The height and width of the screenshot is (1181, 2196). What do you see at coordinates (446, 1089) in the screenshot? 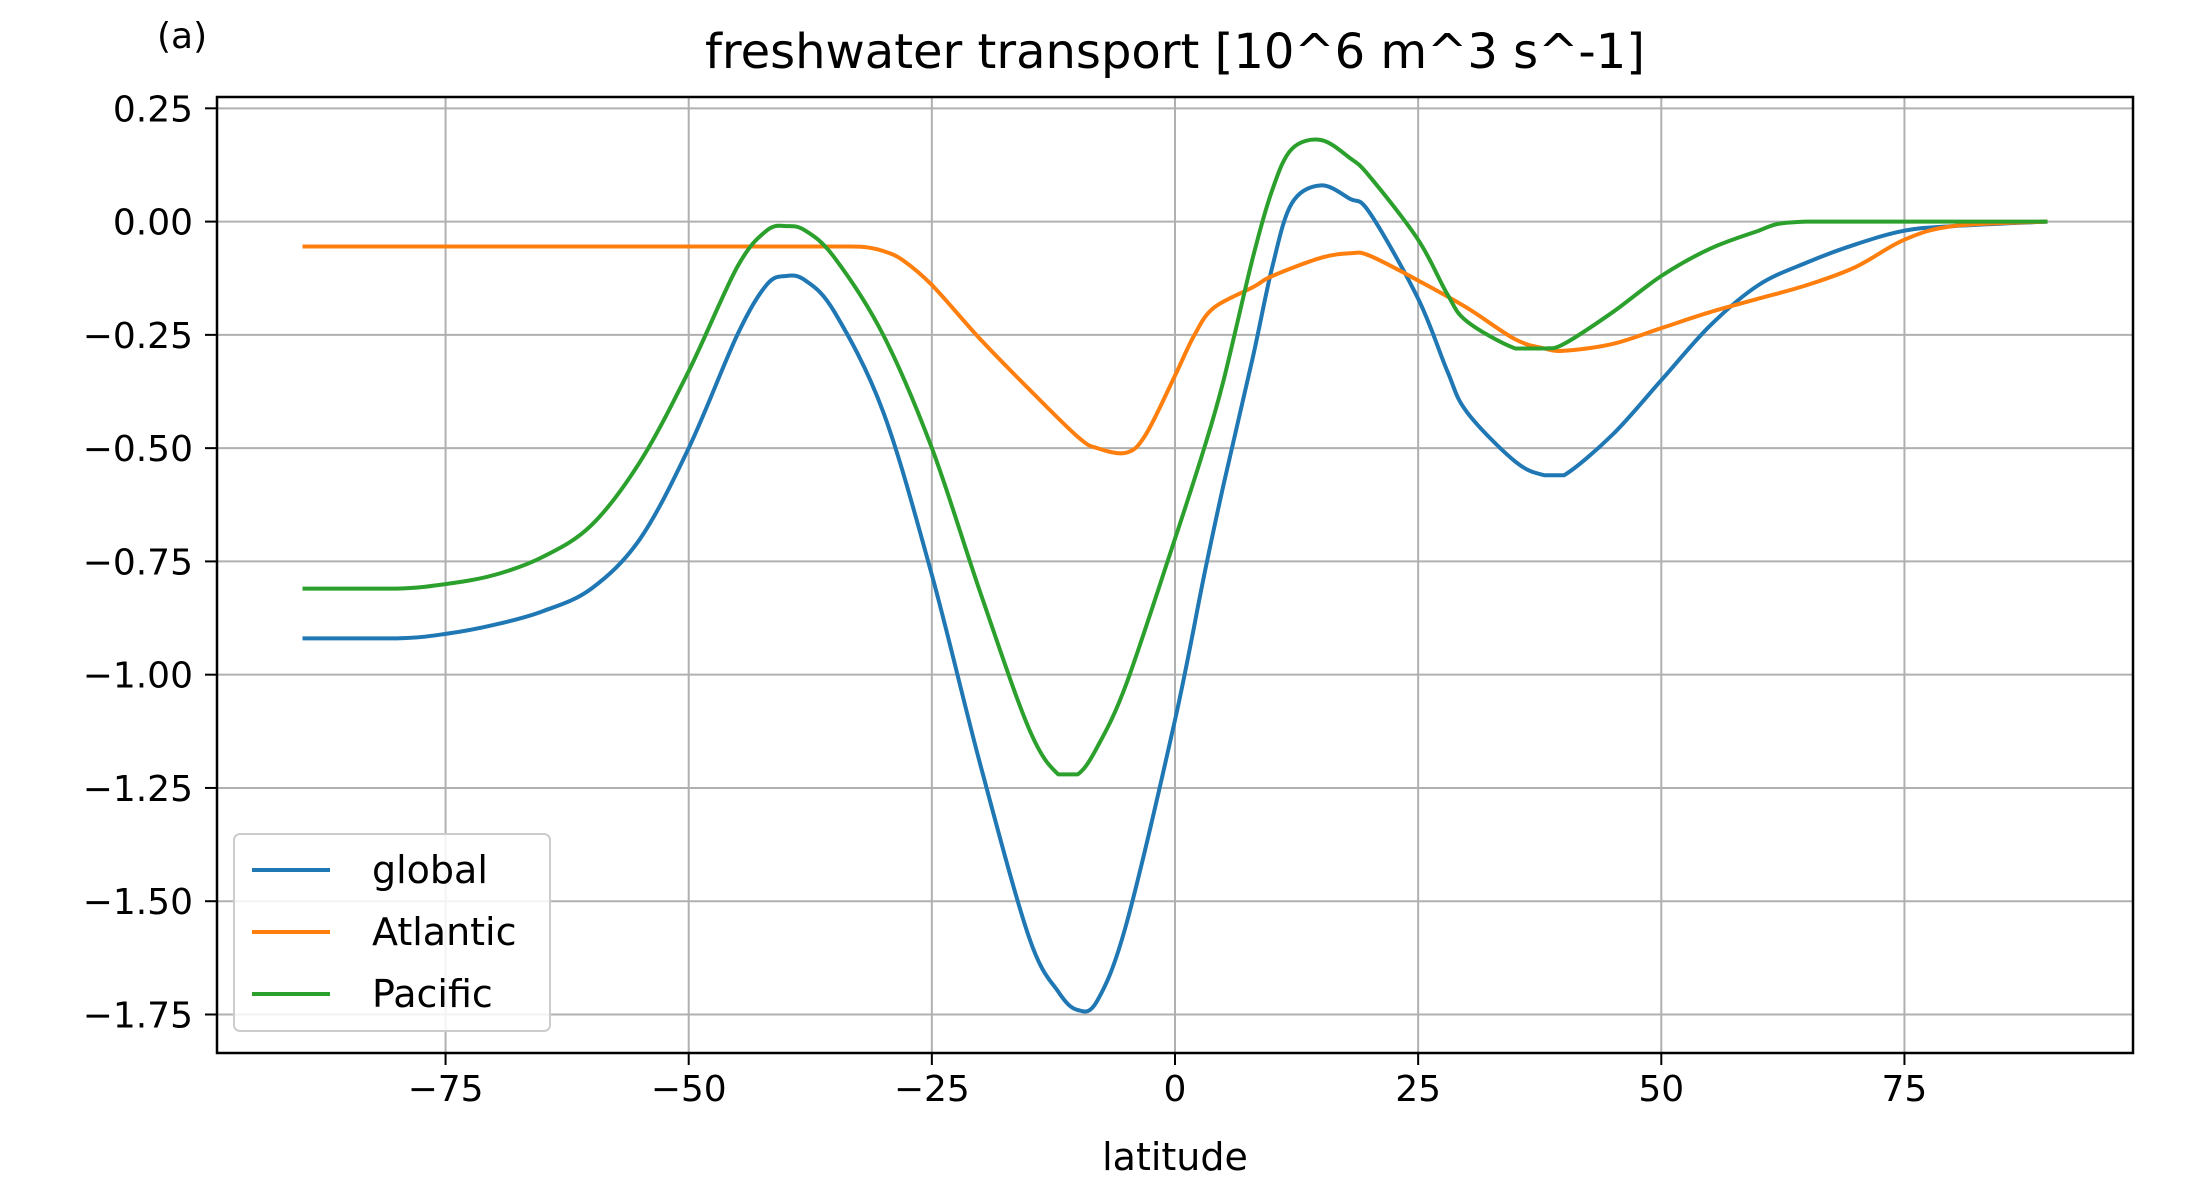
I see `x-tick-label: −75` at bounding box center [446, 1089].